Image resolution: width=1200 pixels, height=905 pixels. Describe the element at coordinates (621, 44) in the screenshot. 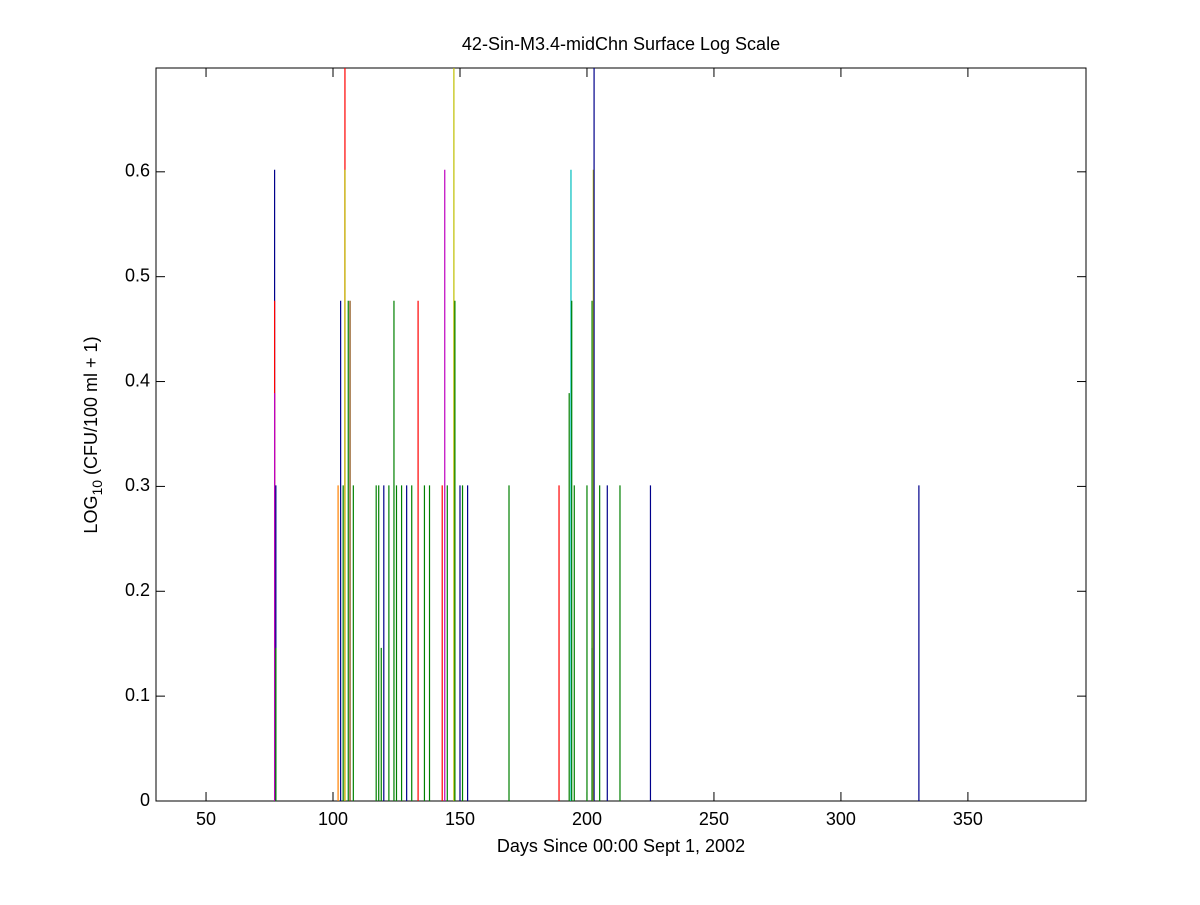

I see `chart-title: 42-Sin-M3.4-midChn Surface Log Scale` at that location.